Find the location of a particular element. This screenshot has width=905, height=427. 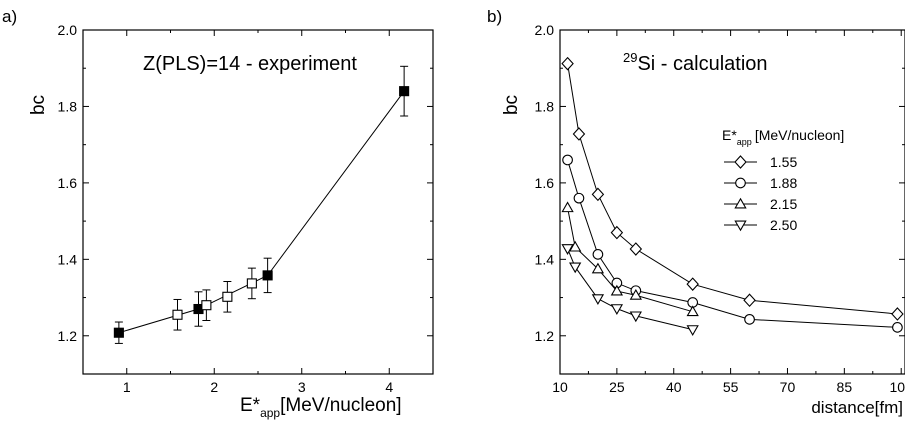

legend-label: 2.15 is located at coordinates (783, 204).